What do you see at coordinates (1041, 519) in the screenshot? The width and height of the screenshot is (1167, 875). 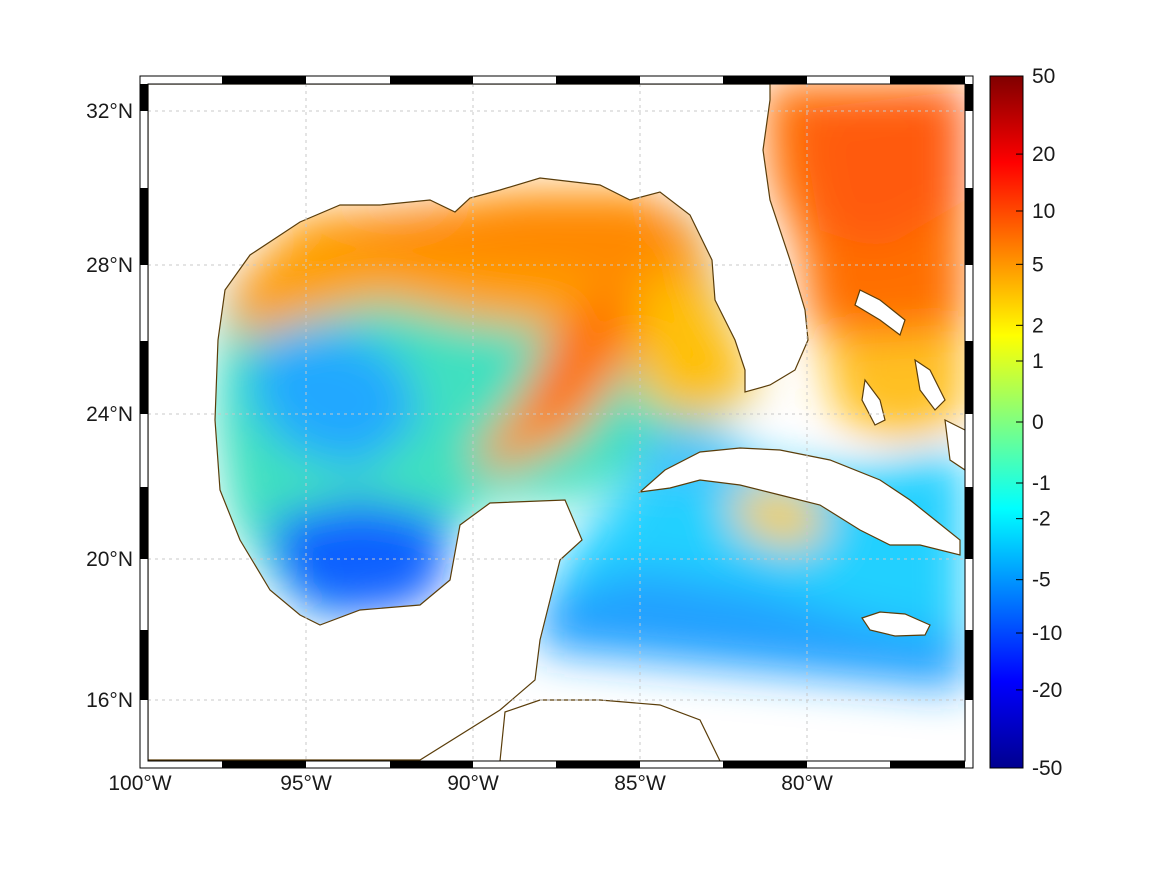 I see `colorbar-tick-label: -2` at bounding box center [1041, 519].